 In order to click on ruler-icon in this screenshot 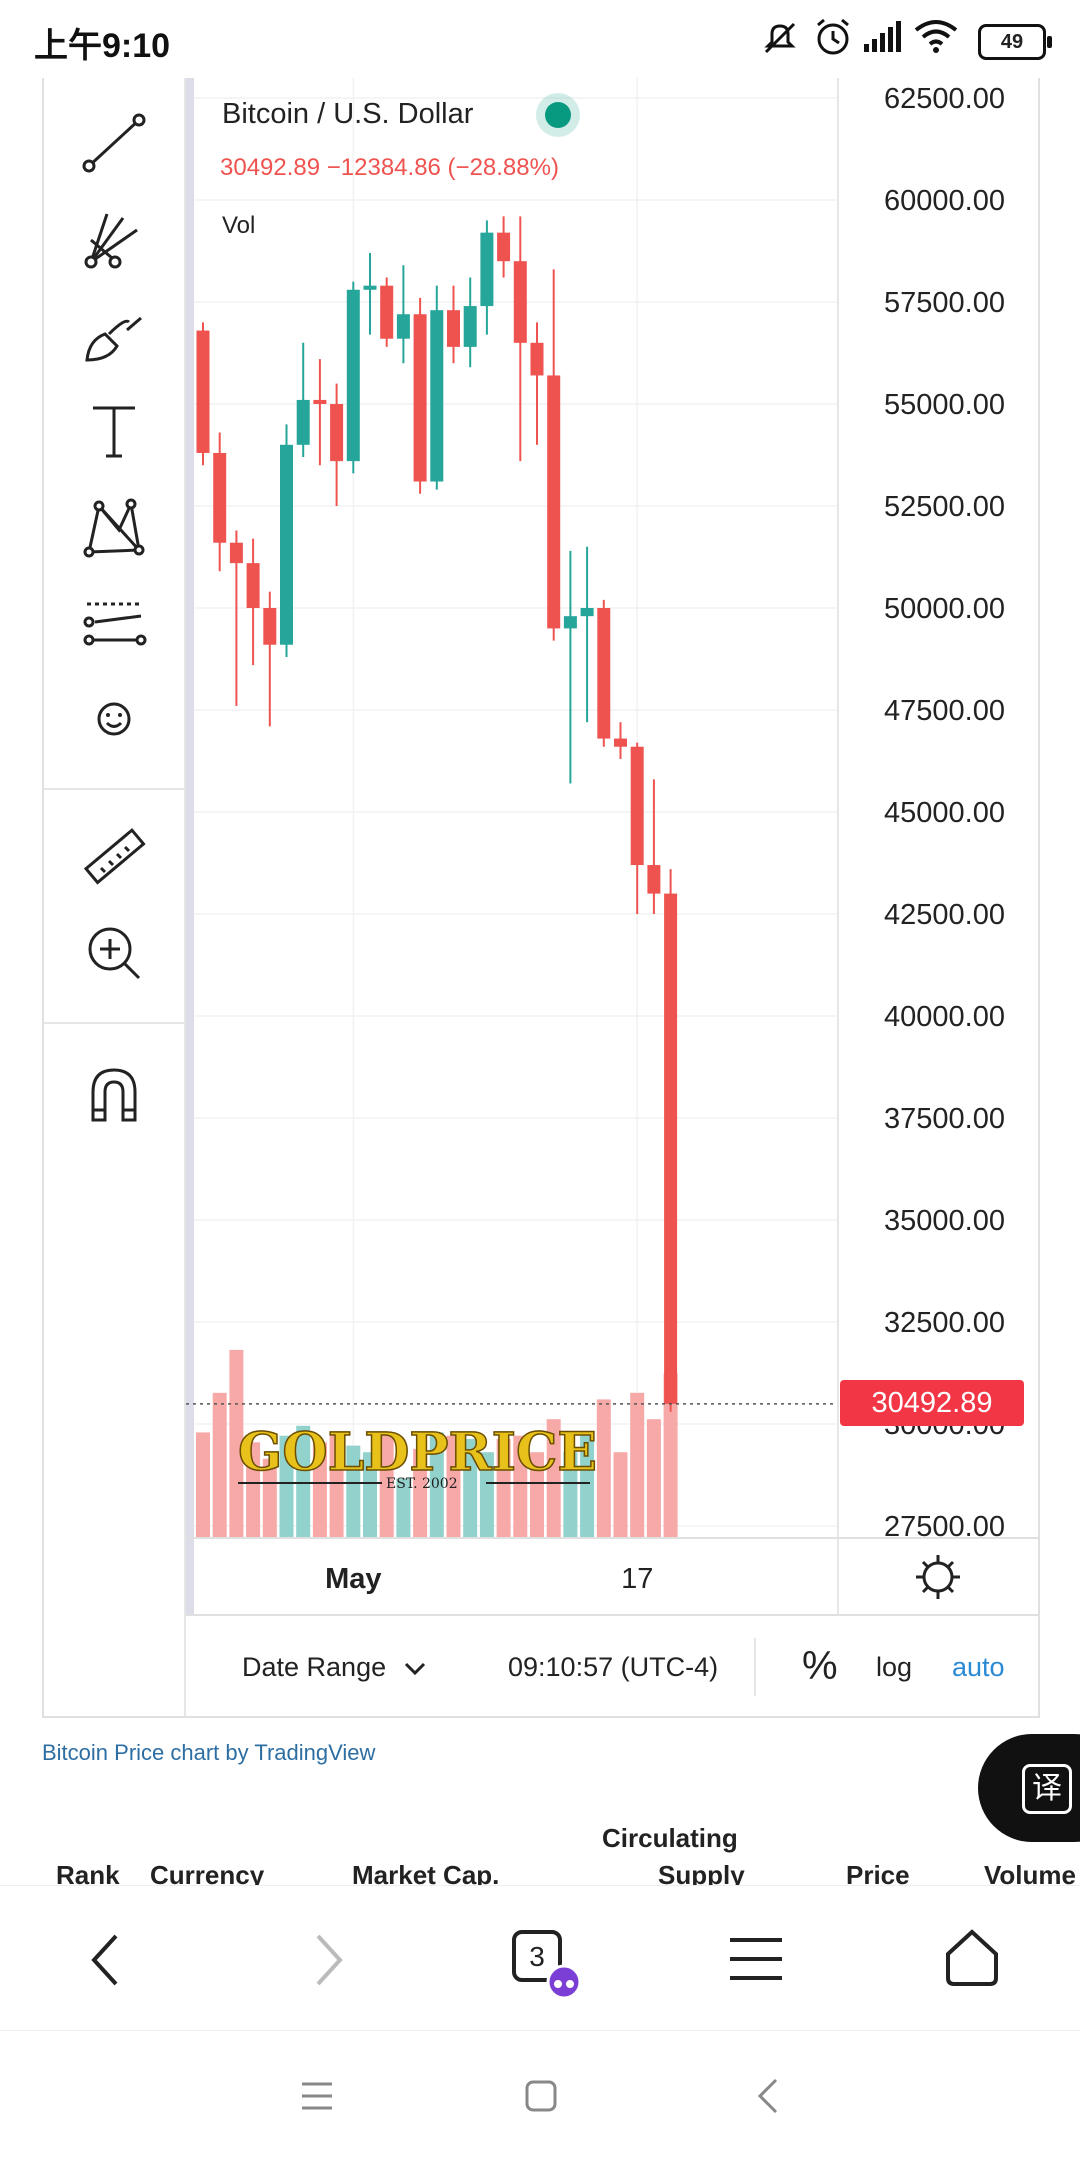, I will do `click(114, 856)`.